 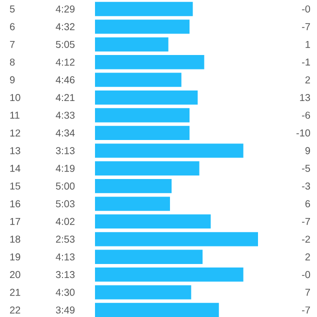 What do you see at coordinates (65, 239) in the screenshot?
I see `text: 2:53` at bounding box center [65, 239].